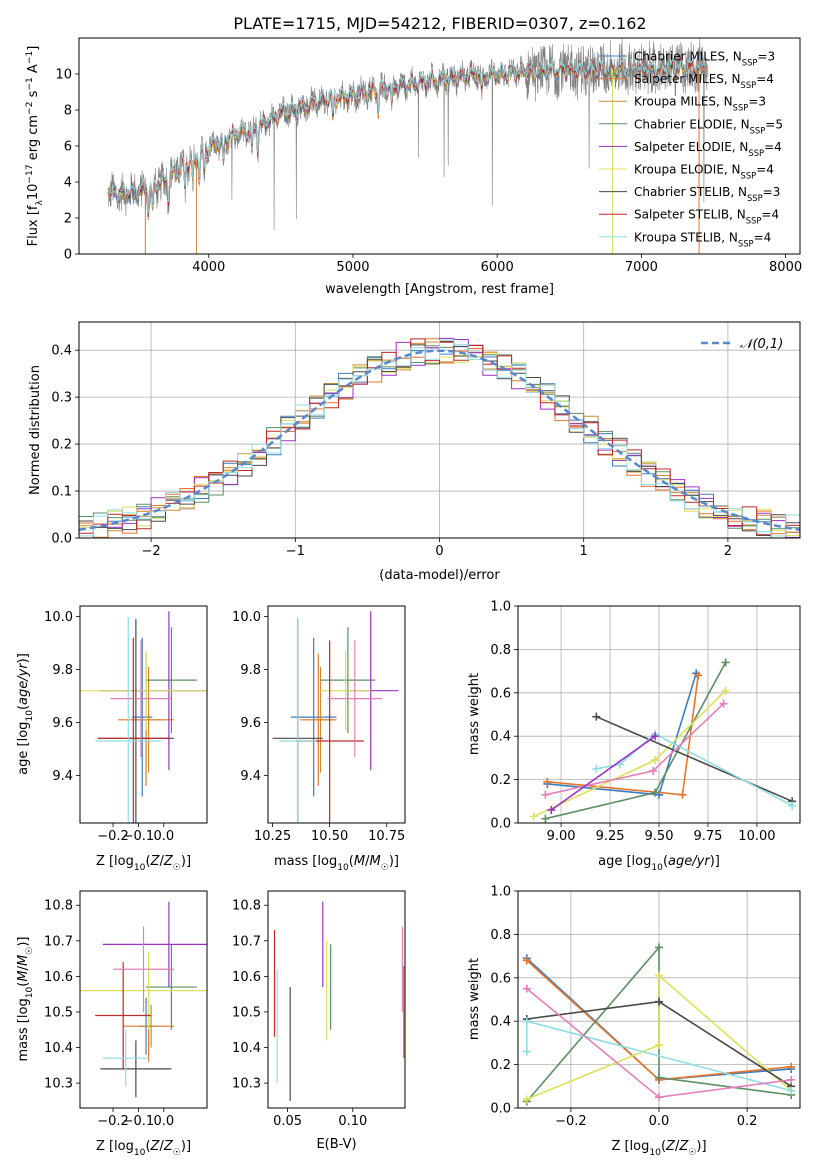 Image resolution: width=819 pixels, height=1170 pixels. What do you see at coordinates (610, 836) in the screenshot?
I see `x-tick-label: 9.25` at bounding box center [610, 836].